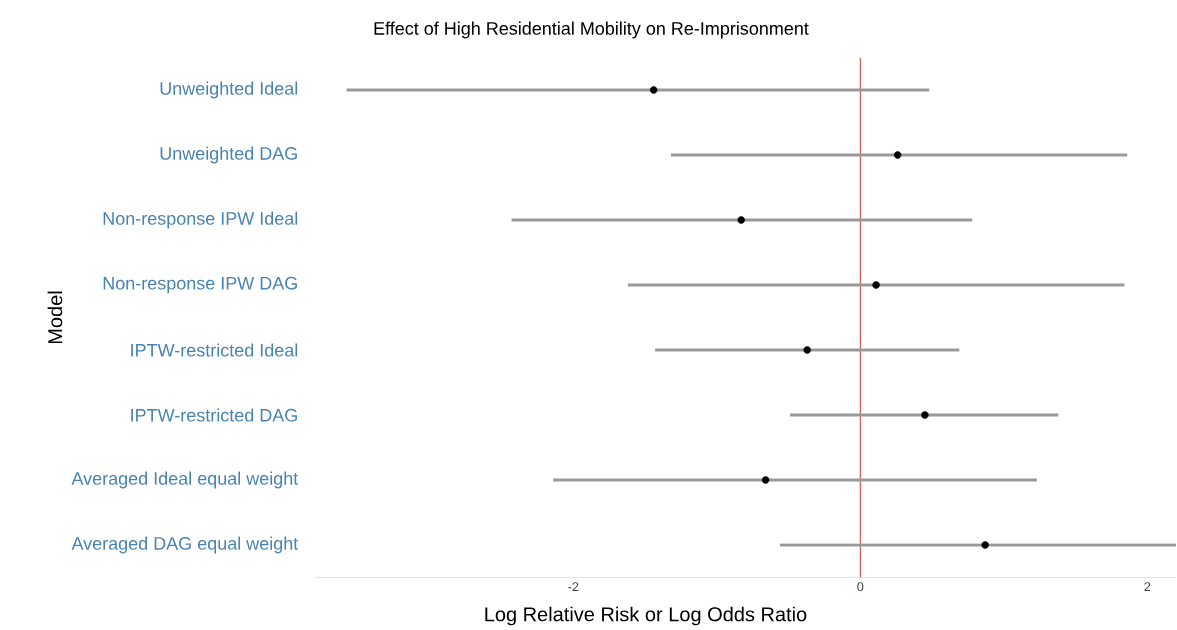 The width and height of the screenshot is (1177, 630). What do you see at coordinates (228, 155) in the screenshot?
I see `y-tick-label: Unweighted DAG` at bounding box center [228, 155].